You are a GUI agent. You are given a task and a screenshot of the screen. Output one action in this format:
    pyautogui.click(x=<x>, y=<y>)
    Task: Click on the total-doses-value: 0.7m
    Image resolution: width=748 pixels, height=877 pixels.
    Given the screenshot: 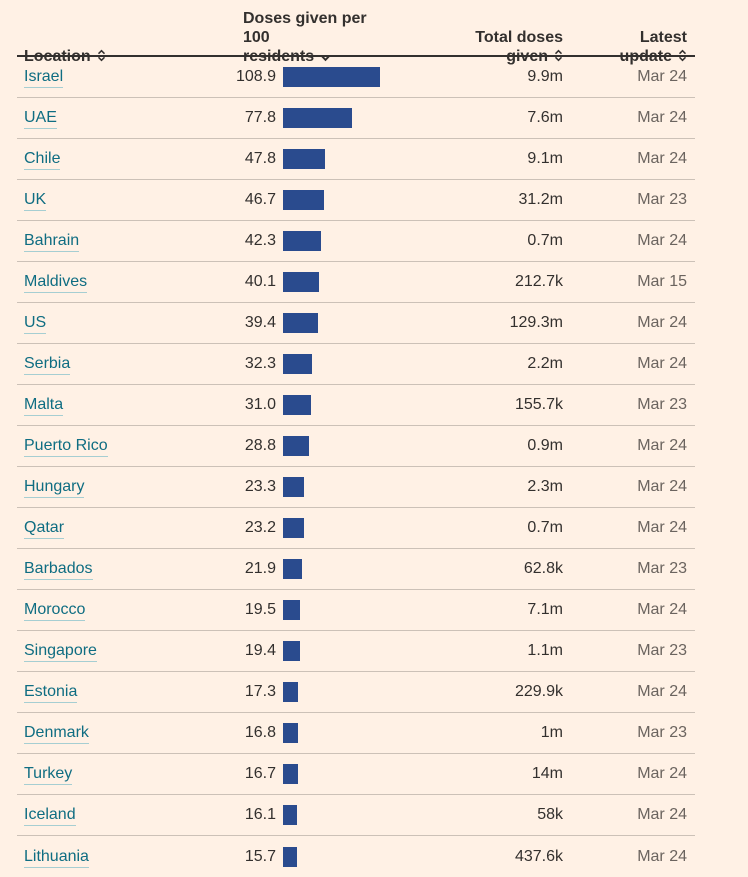 What is the action you would take?
    pyautogui.click(x=545, y=240)
    